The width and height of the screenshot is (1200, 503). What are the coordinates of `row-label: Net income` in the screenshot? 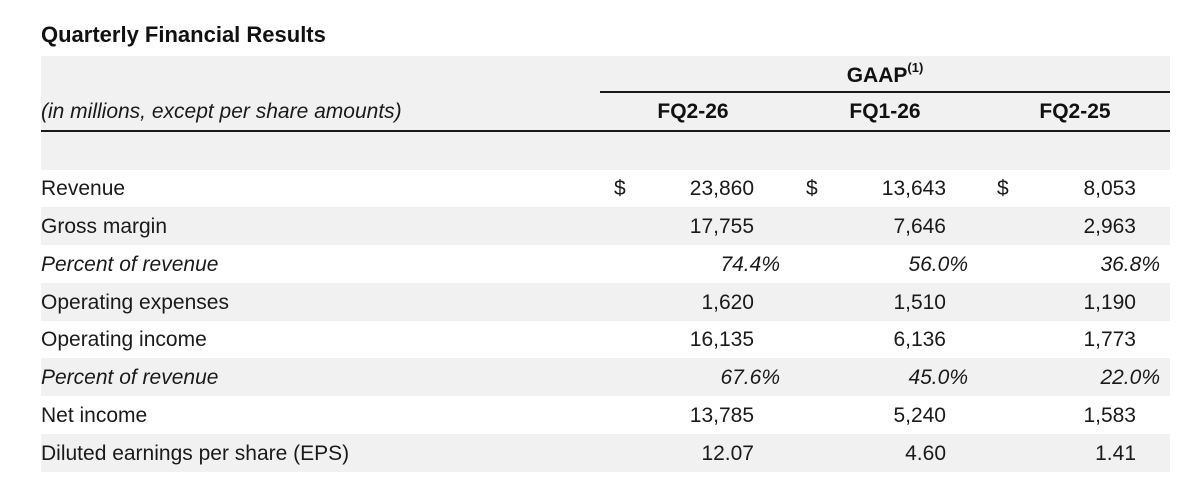 It's located at (94, 415).